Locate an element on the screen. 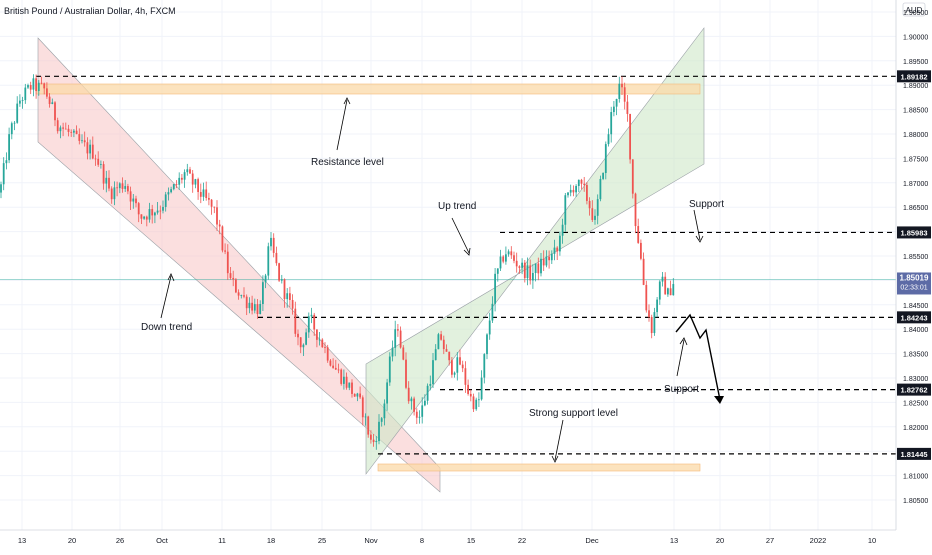  currency-badge is located at coordinates (914, 9).